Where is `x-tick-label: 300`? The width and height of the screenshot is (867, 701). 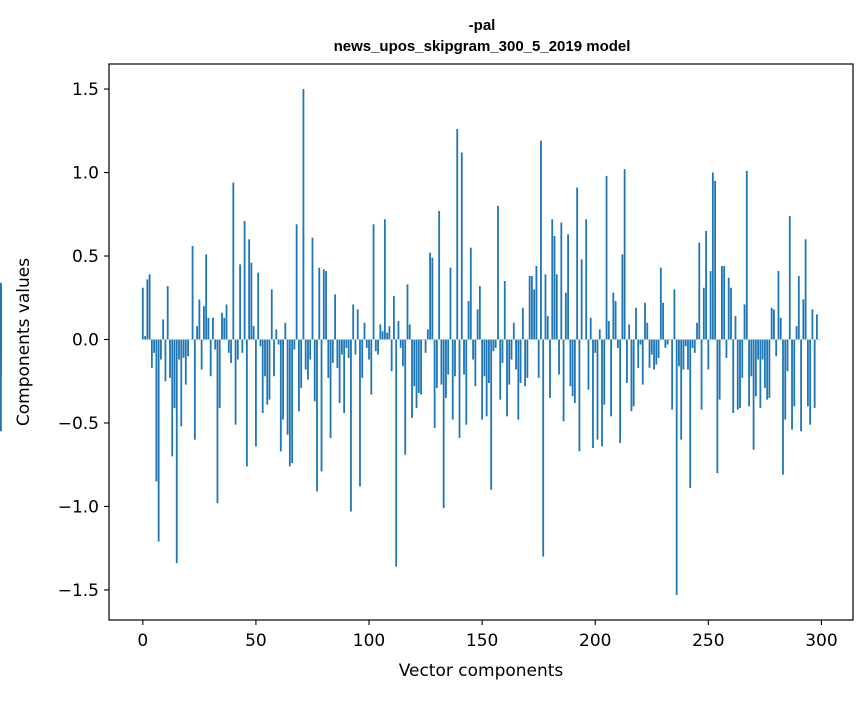 x-tick-label: 300 is located at coordinates (821, 641).